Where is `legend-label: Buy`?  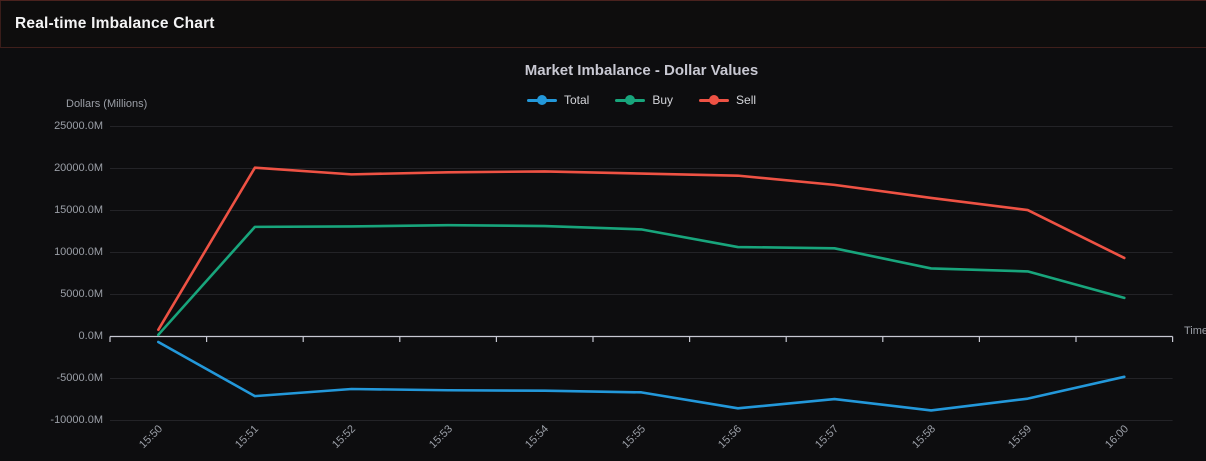 legend-label: Buy is located at coordinates (663, 100).